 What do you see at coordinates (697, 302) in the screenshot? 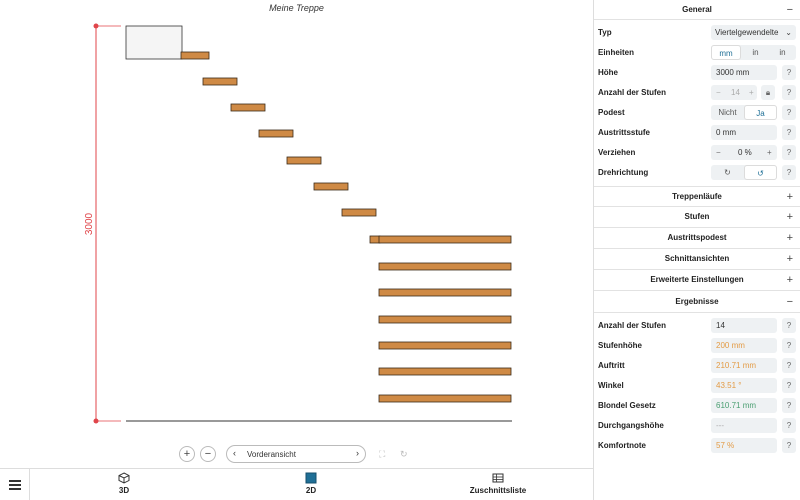
I see `section-ergebnisse-header: Ergebnisse −` at bounding box center [697, 302].